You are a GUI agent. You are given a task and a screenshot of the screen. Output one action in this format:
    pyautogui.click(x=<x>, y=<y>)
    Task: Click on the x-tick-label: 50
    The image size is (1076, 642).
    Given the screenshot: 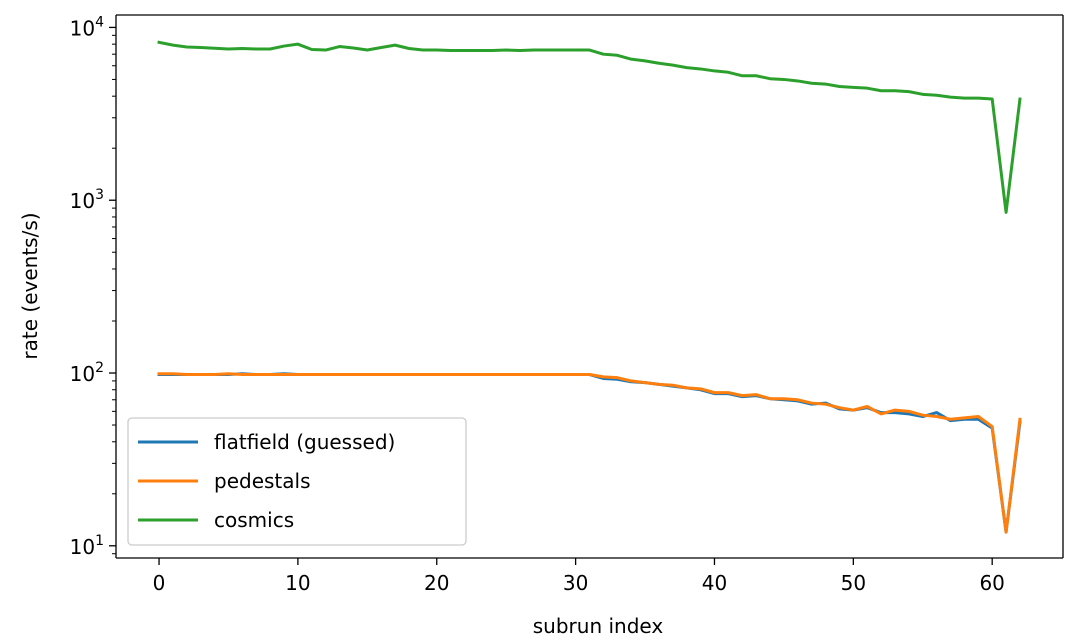 What is the action you would take?
    pyautogui.click(x=853, y=583)
    